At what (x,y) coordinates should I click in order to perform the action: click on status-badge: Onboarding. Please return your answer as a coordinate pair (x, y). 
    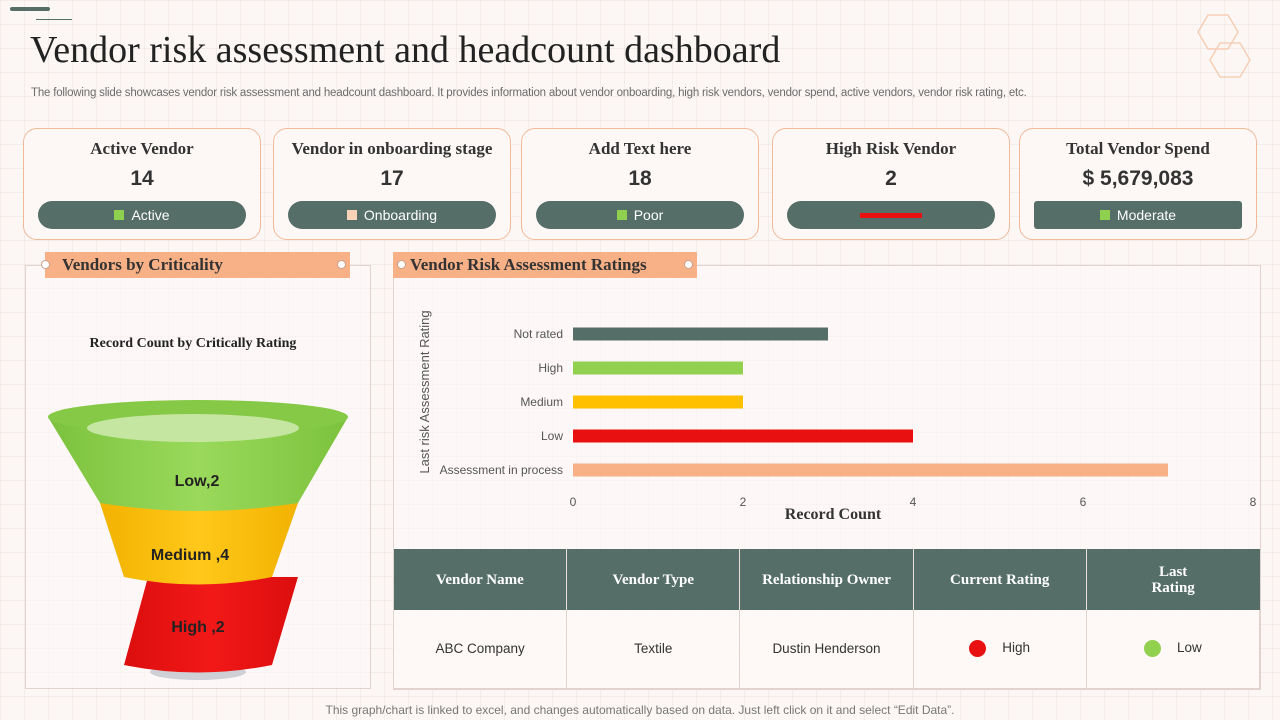
    Looking at the image, I should click on (392, 215).